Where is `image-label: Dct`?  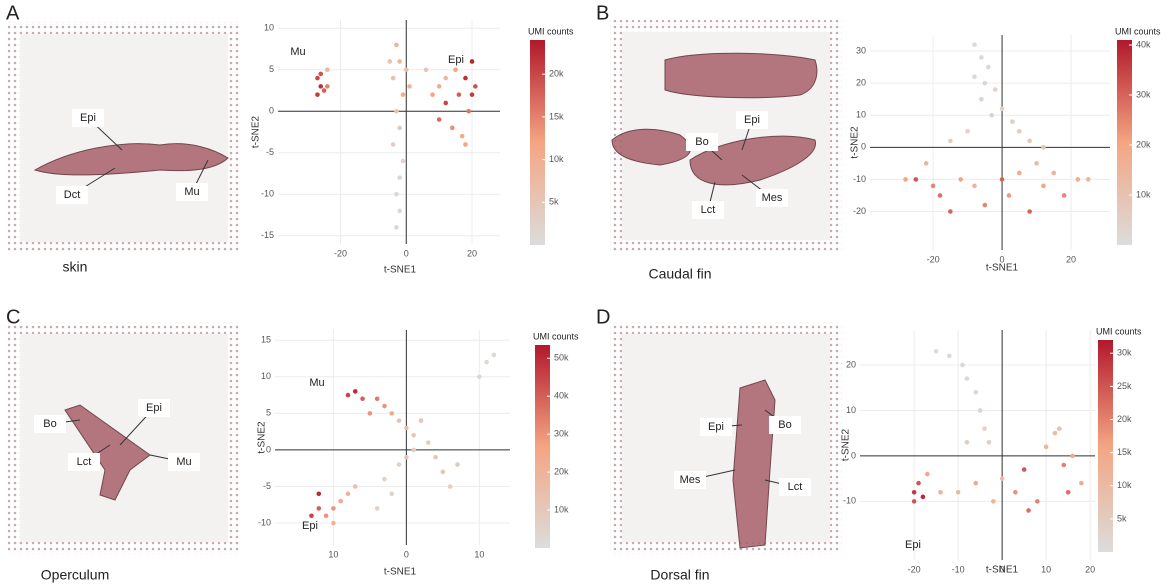 image-label: Dct is located at coordinates (72, 195).